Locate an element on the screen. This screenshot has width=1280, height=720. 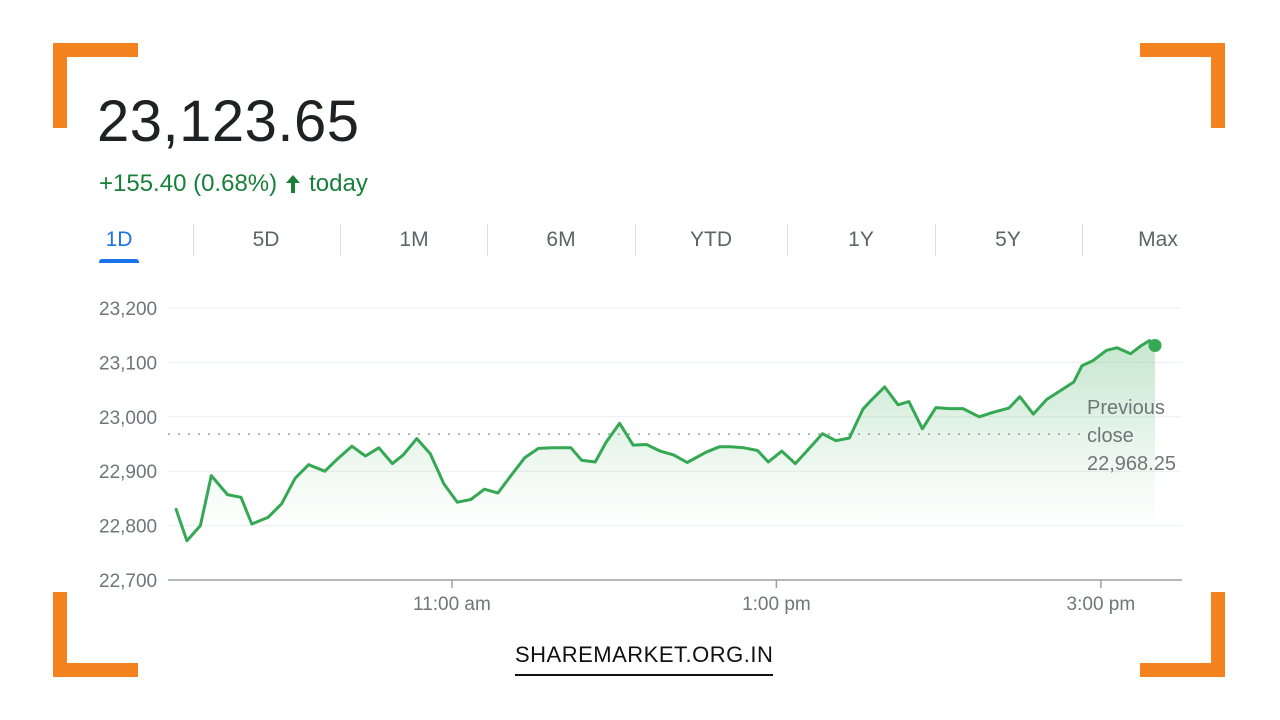
price-change: +155.40 (0.68%) today is located at coordinates (233, 184).